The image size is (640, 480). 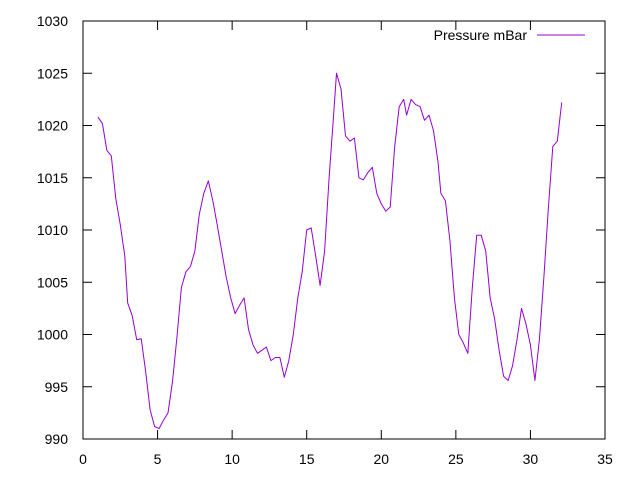 I want to click on y-tick-label: 1030, so click(x=52, y=21).